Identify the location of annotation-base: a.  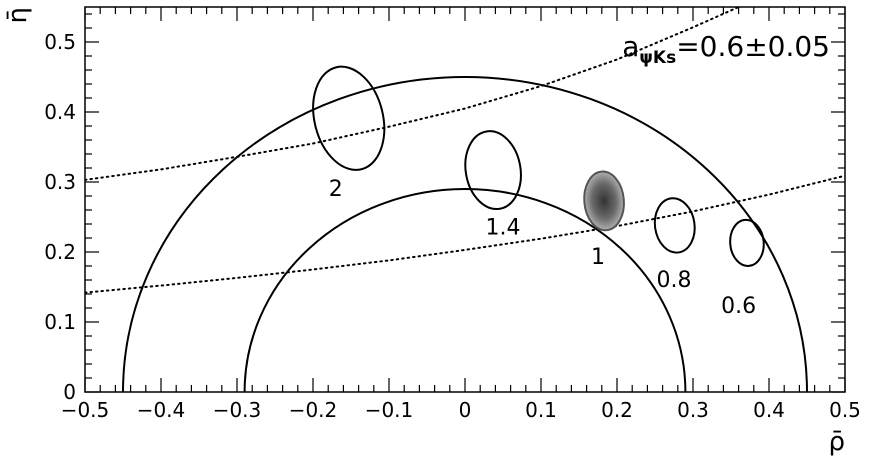
(630, 46).